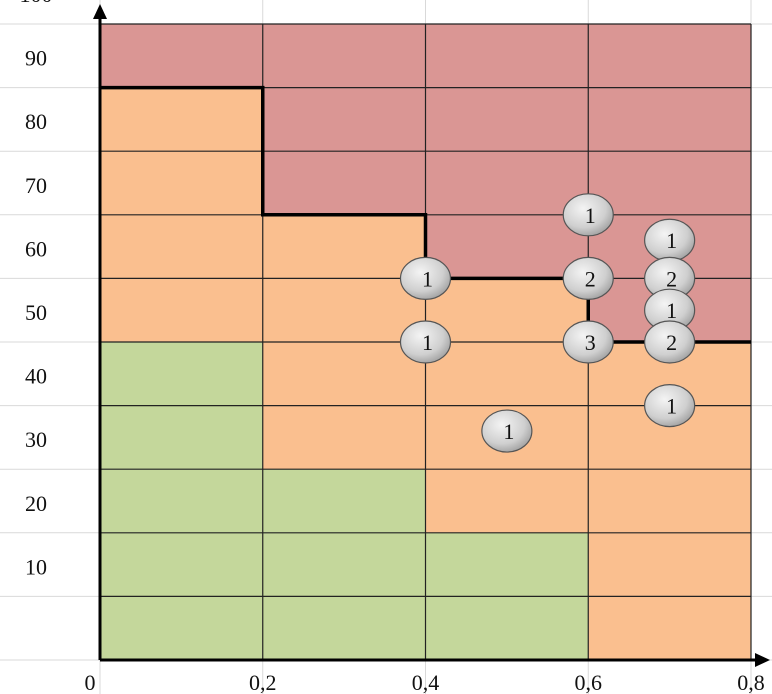  Describe the element at coordinates (36, 3) in the screenshot. I see `y-tick-label: 100` at that location.